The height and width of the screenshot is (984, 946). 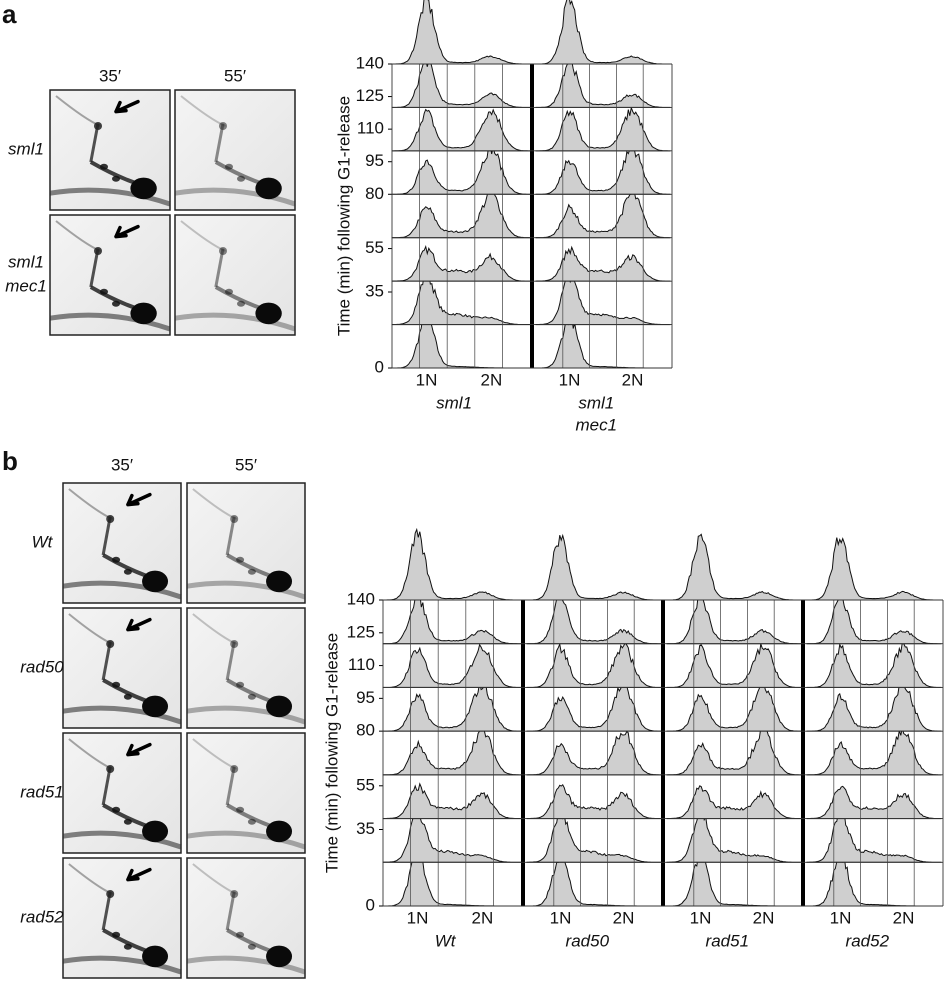 What do you see at coordinates (235, 75) in the screenshot?
I see `column-label: 55′` at bounding box center [235, 75].